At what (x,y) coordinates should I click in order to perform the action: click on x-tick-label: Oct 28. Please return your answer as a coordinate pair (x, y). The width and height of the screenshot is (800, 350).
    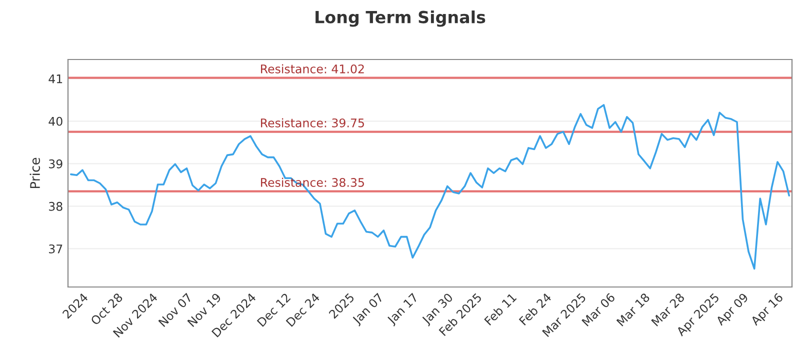
    Looking at the image, I should click on (107, 309).